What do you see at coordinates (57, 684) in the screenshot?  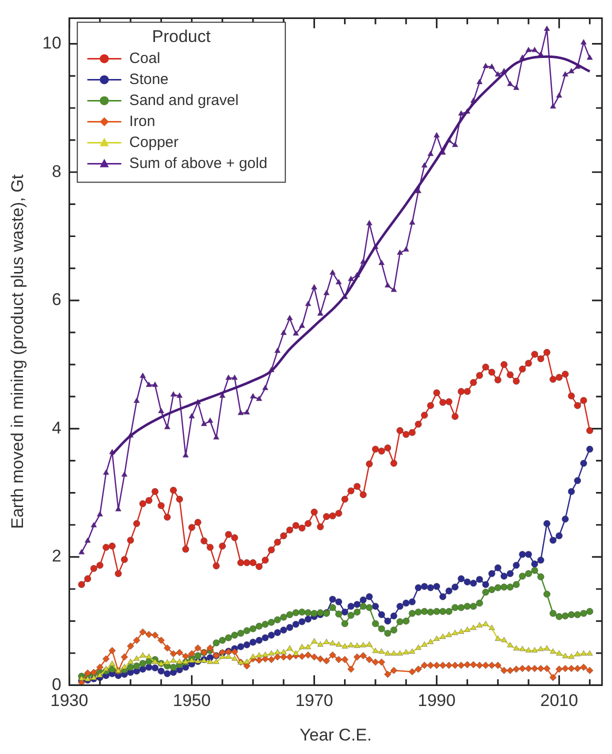 I see `y-tick-label: 0` at bounding box center [57, 684].